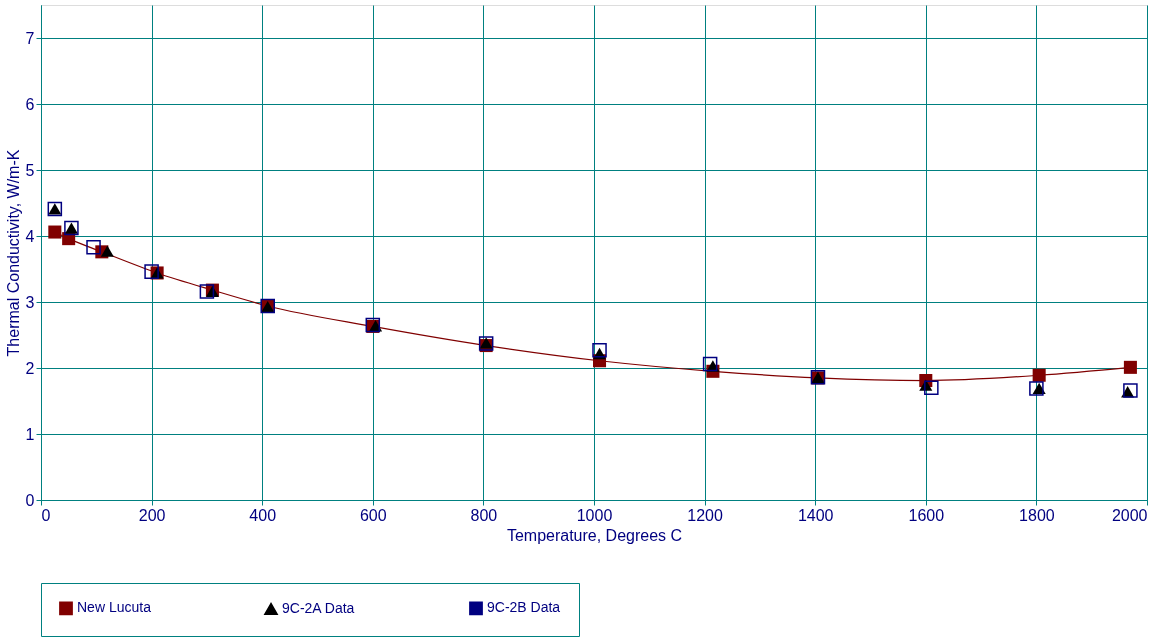 The height and width of the screenshot is (642, 1153). Describe the element at coordinates (30, 236) in the screenshot. I see `y-tick-label: 4` at that location.